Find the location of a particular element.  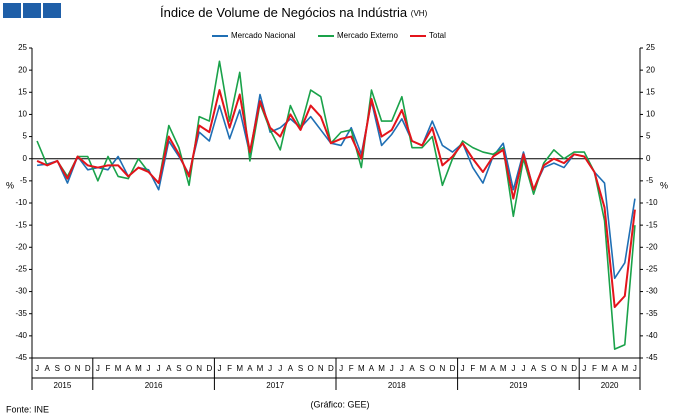

y2-tick-label: -5 is located at coordinates (650, 180).